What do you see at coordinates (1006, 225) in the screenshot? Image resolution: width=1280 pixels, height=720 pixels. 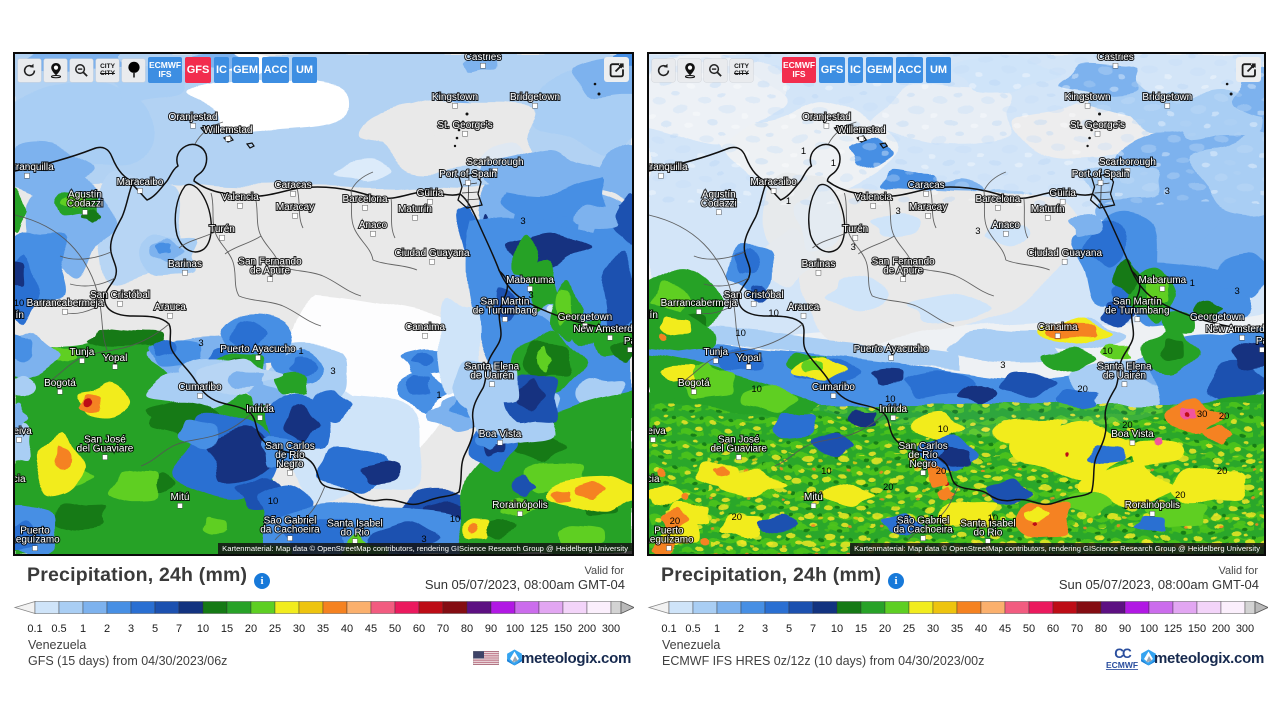 I see `svg-text: Anaco` at bounding box center [1006, 225].